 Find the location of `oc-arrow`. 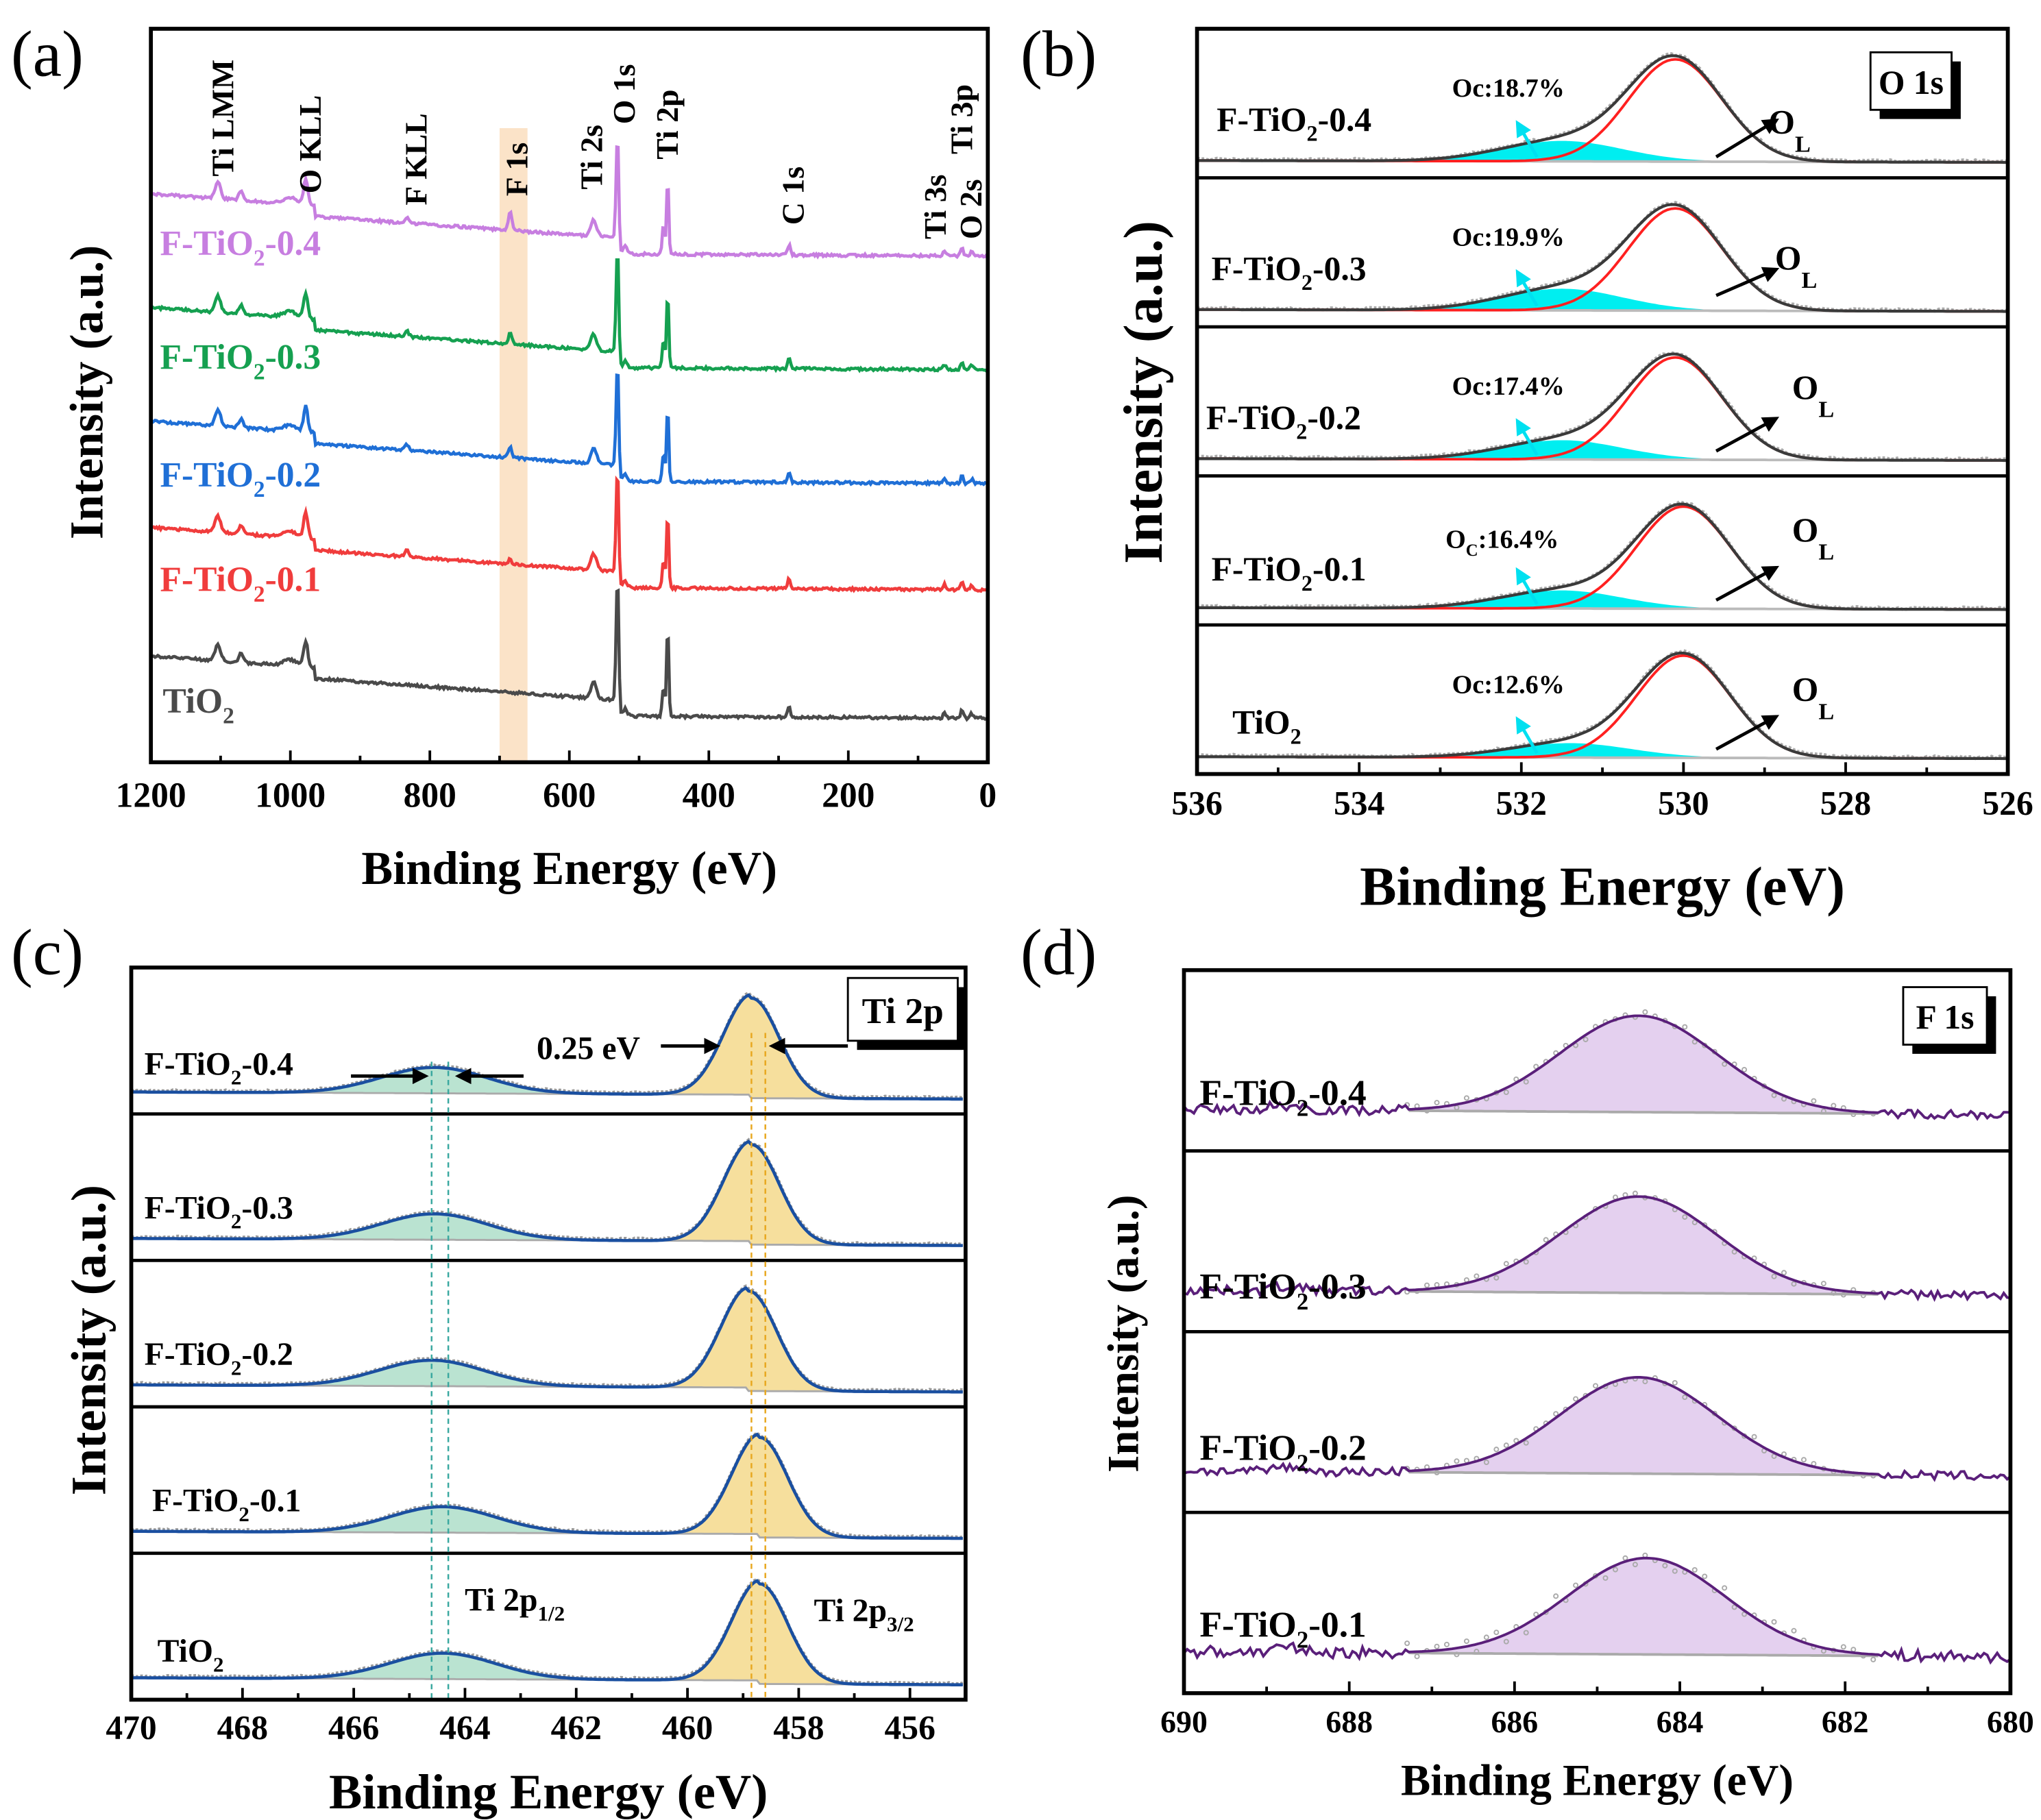

oc-arrow is located at coordinates (1527, 288).